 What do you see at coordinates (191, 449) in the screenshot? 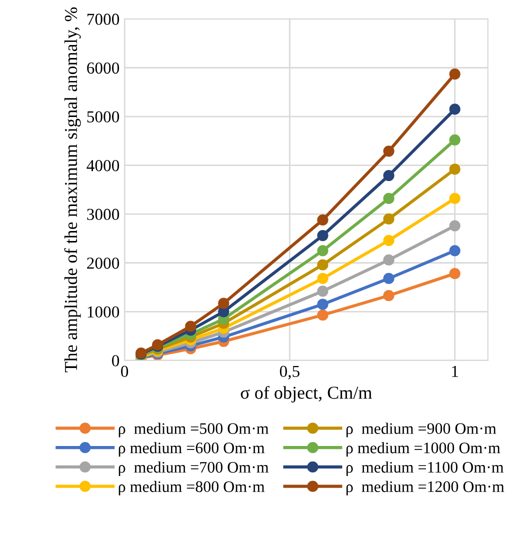
I see `legend-label: ρ medium =600 Om·m` at bounding box center [191, 449].